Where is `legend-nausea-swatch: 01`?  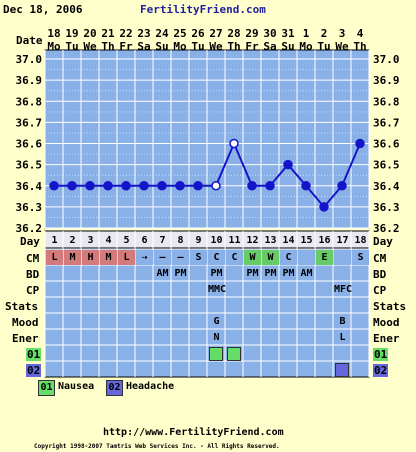 legend-nausea-swatch: 01 is located at coordinates (46, 388).